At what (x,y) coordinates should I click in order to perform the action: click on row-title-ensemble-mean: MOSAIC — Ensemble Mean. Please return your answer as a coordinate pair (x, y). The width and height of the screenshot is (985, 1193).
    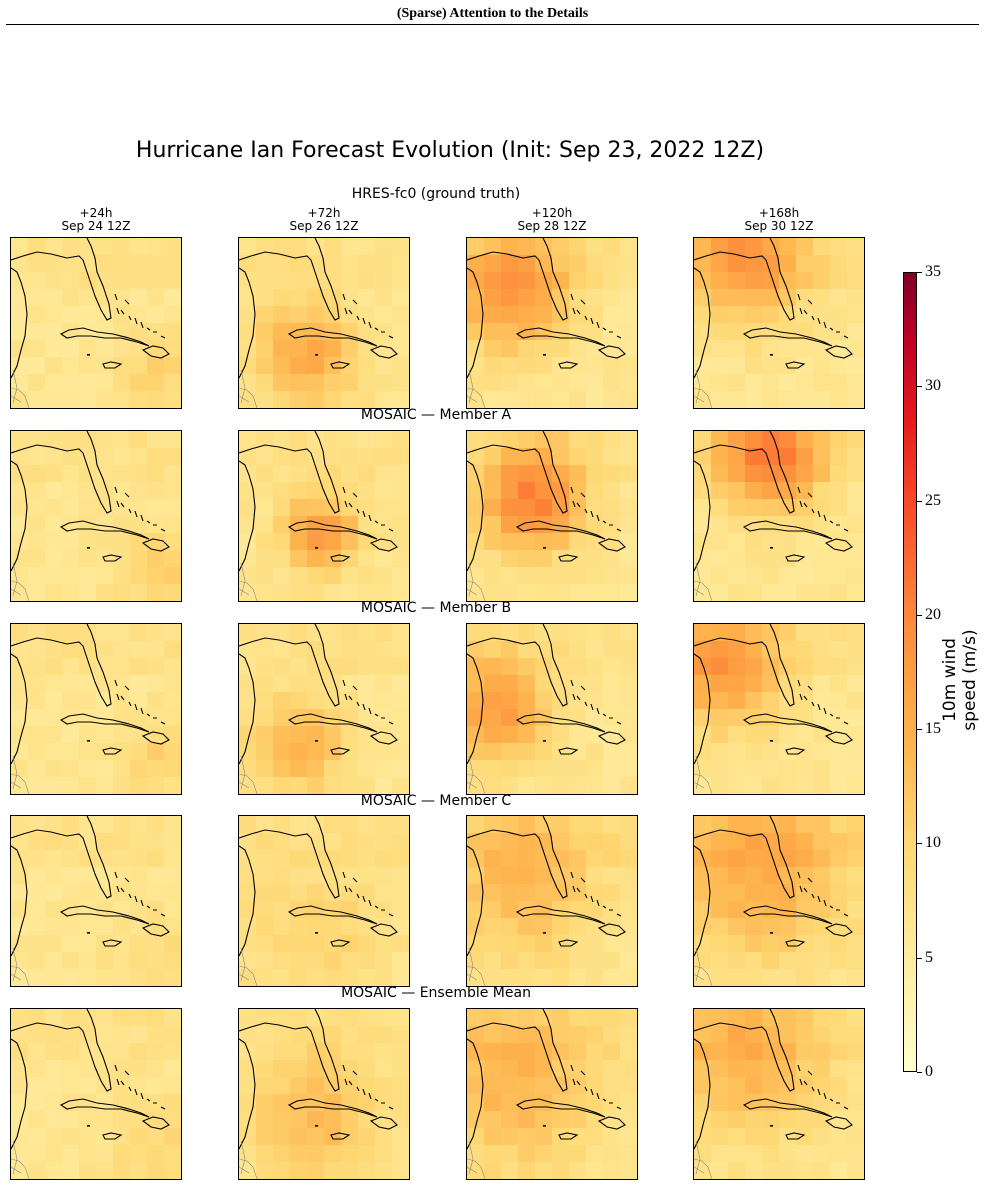
    Looking at the image, I should click on (436, 993).